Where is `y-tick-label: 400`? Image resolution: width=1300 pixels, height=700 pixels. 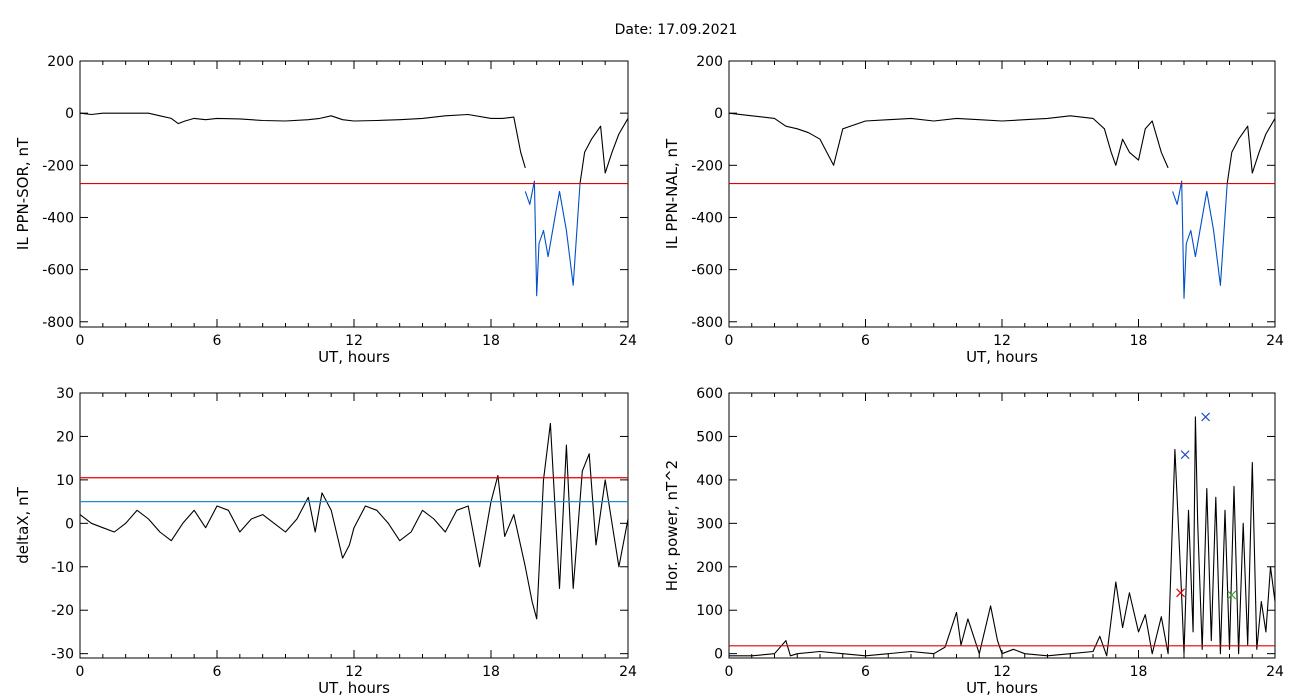 y-tick-label: 400 is located at coordinates (709, 481).